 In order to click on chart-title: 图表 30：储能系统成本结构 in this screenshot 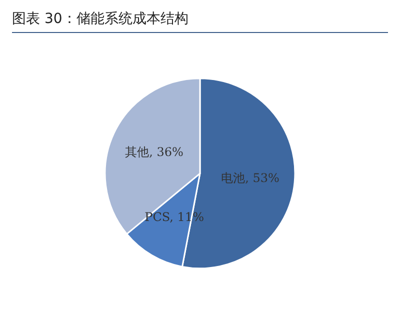, I will do `click(100, 19)`.